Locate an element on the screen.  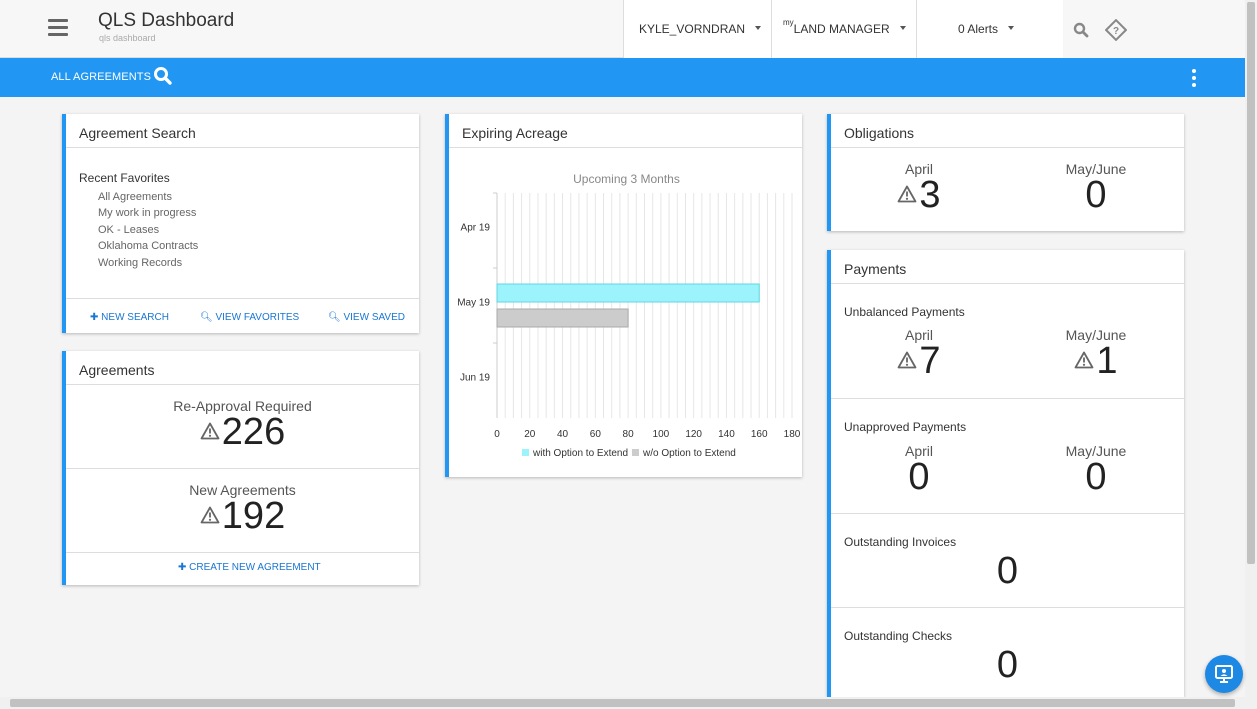
view-saved-button: 🔍︎ VIEW SAVED is located at coordinates (366, 317).